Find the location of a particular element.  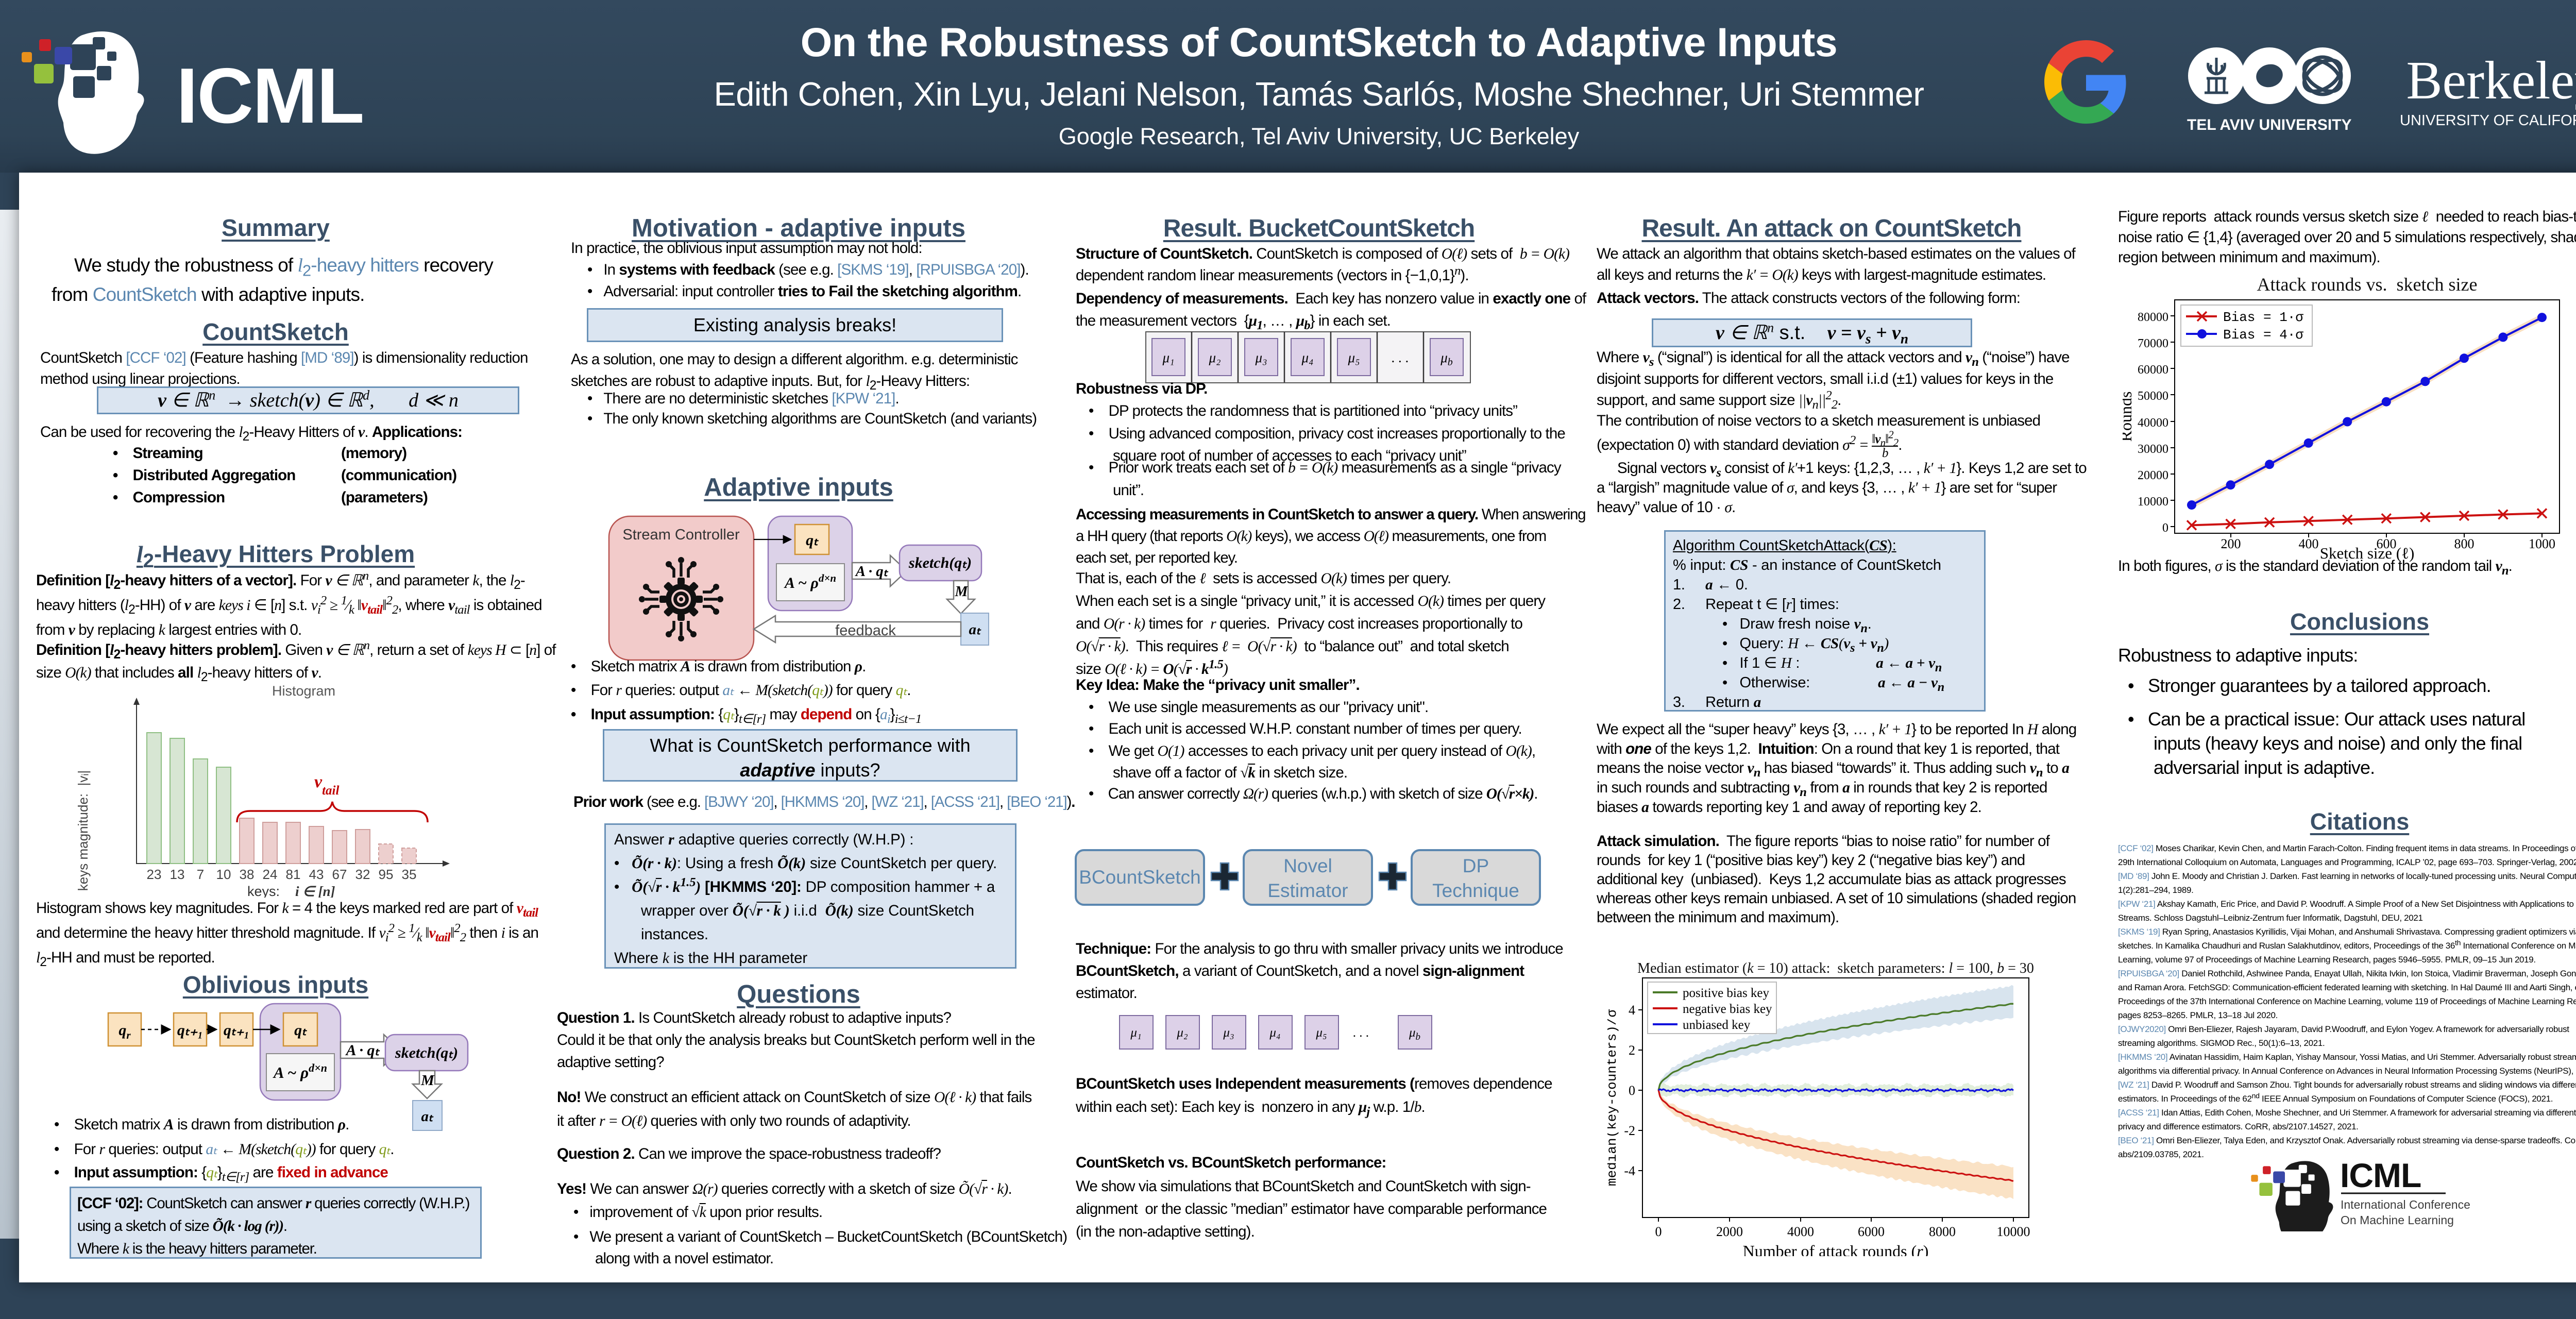

svg-text: 43 is located at coordinates (316, 874).